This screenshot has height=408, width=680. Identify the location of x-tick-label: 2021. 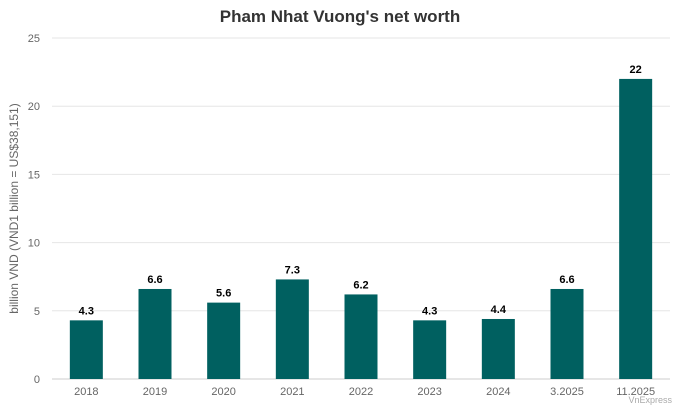
(292, 392).